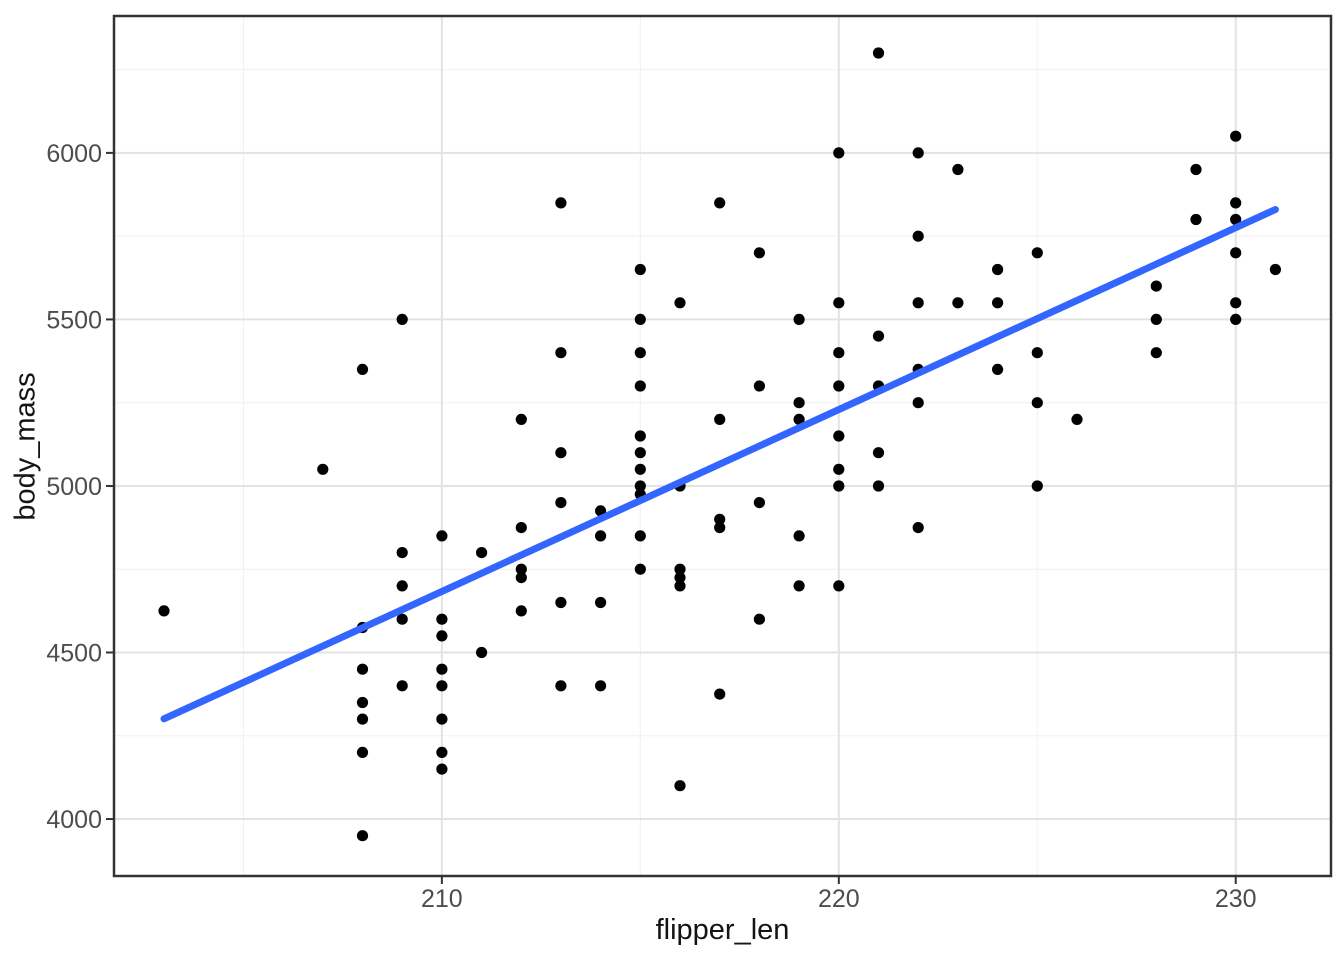  I want to click on x-tick-label: 230, so click(1236, 899).